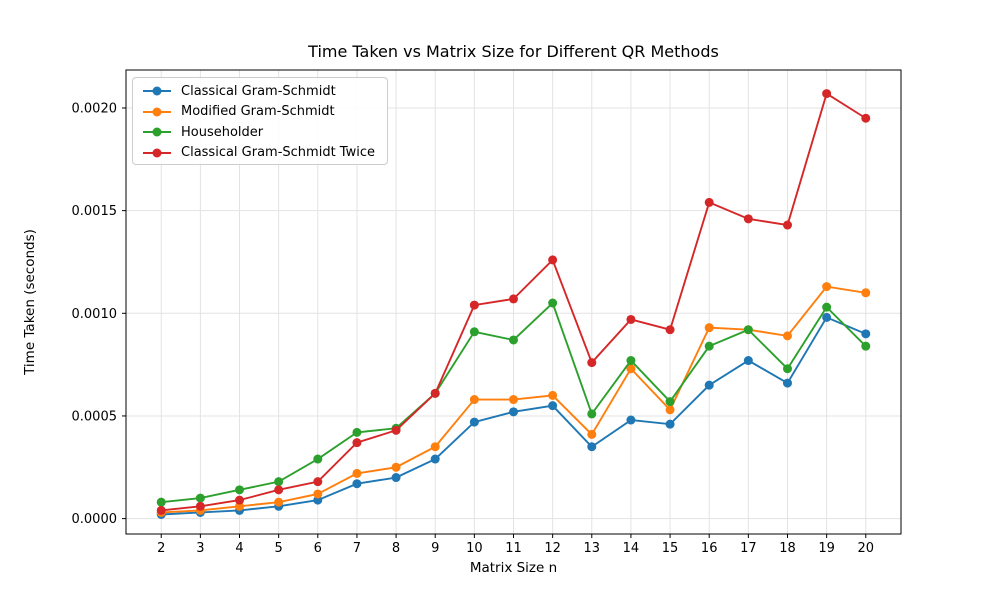 This screenshot has height=600, width=1000. I want to click on x-tick-label: 12, so click(552, 548).